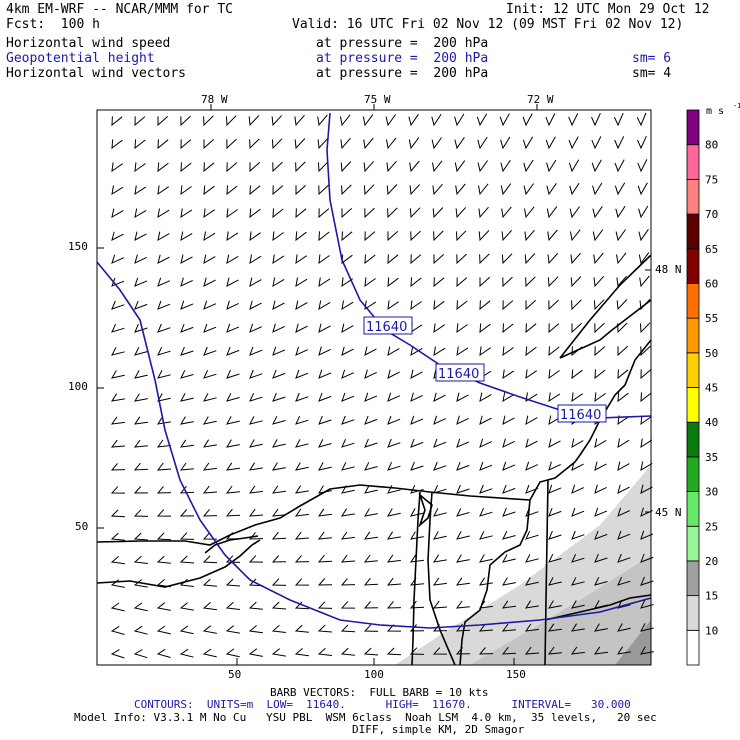 Image resolution: width=740 pixels, height=740 pixels. What do you see at coordinates (540, 99) in the screenshot?
I see `lon-label-72w: 72 W` at bounding box center [540, 99].